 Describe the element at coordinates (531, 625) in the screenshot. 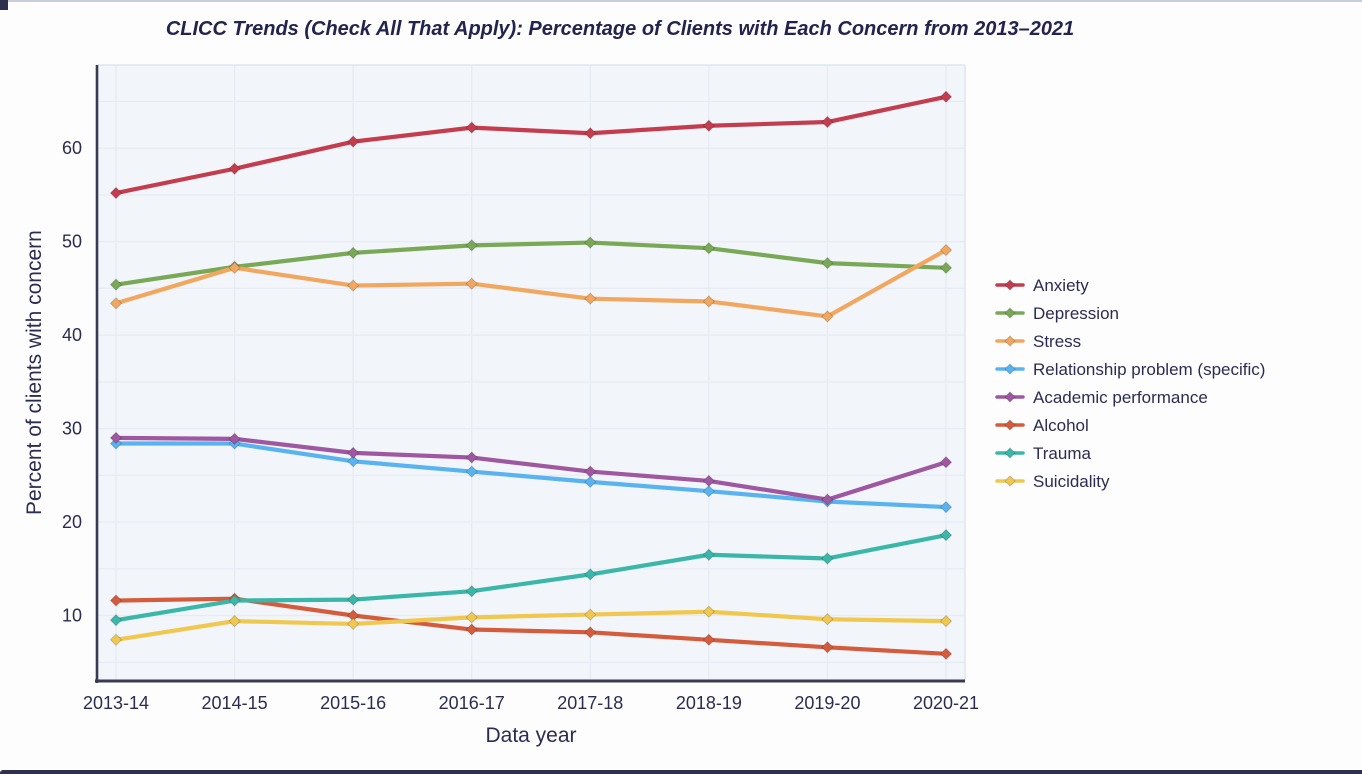

I see `series-line-suicidality` at that location.